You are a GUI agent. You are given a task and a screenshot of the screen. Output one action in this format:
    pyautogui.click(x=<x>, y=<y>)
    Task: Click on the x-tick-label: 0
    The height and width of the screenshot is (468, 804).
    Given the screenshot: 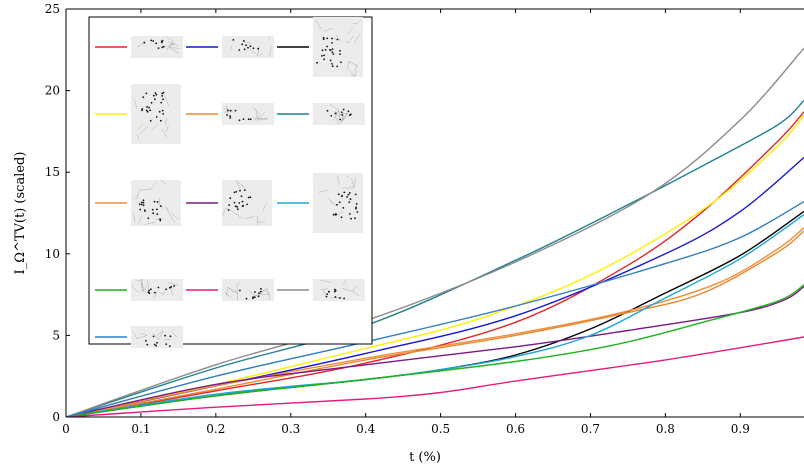 What is the action you would take?
    pyautogui.click(x=66, y=429)
    